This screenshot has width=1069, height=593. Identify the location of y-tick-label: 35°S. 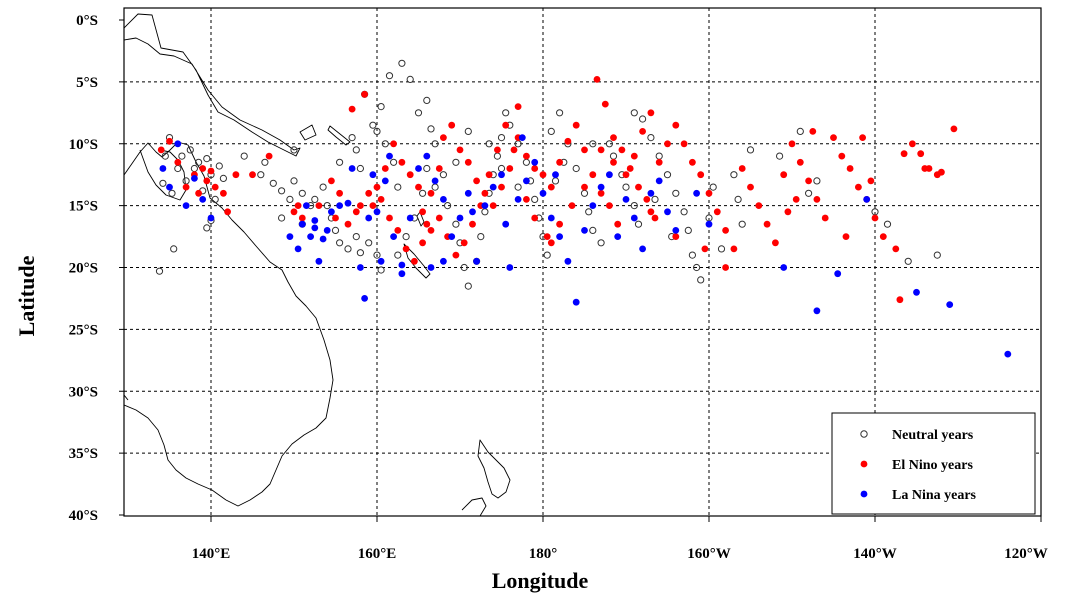
(83, 454).